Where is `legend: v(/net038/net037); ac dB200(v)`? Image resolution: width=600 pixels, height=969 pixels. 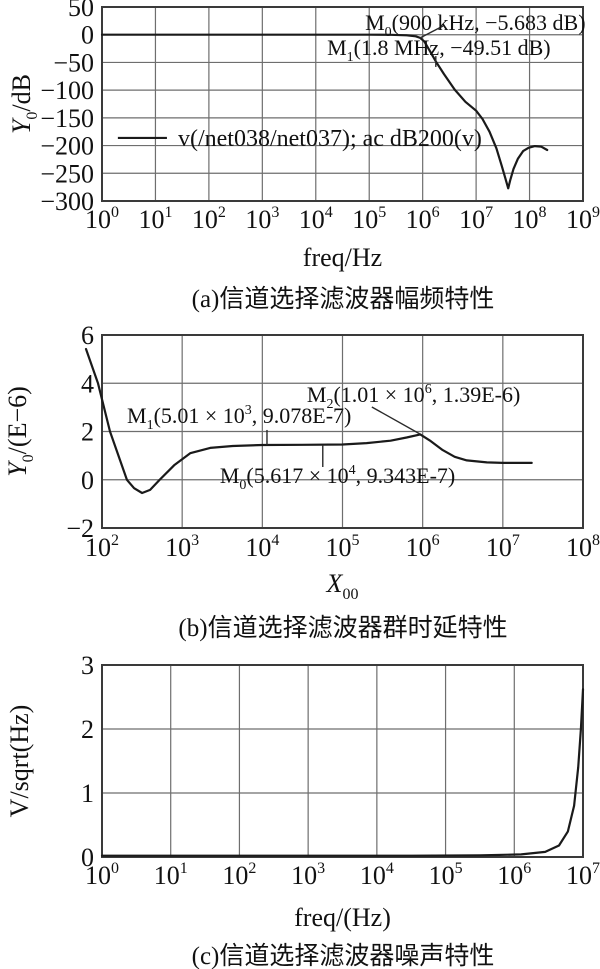
legend: v(/net038/net037); ac dB200(v) is located at coordinates (299, 139).